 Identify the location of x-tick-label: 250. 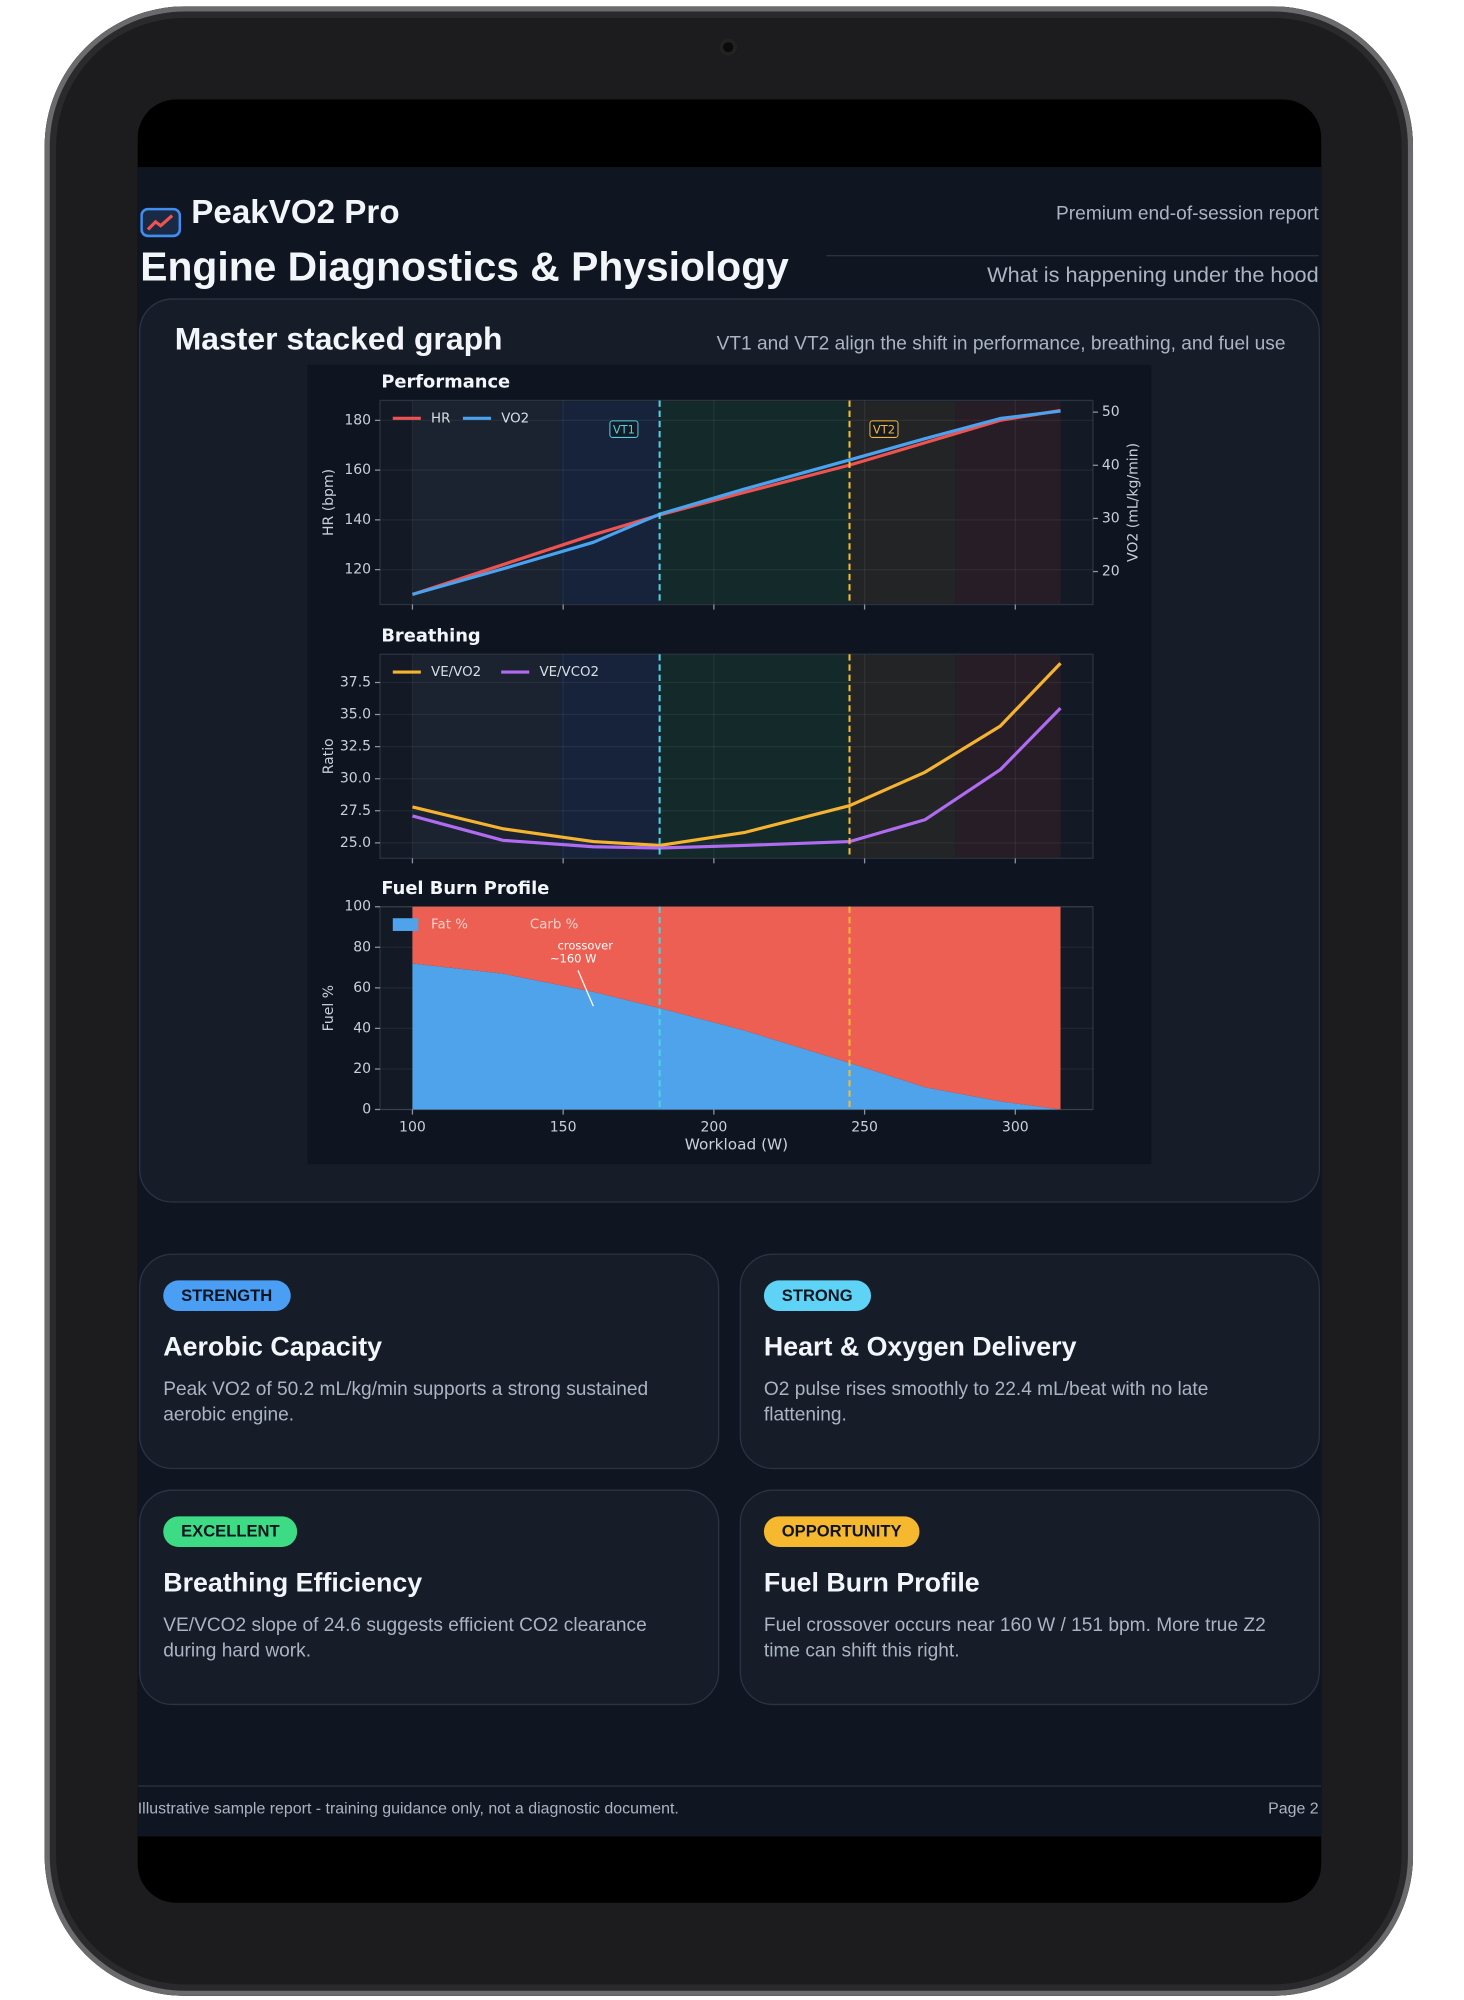
(864, 1127).